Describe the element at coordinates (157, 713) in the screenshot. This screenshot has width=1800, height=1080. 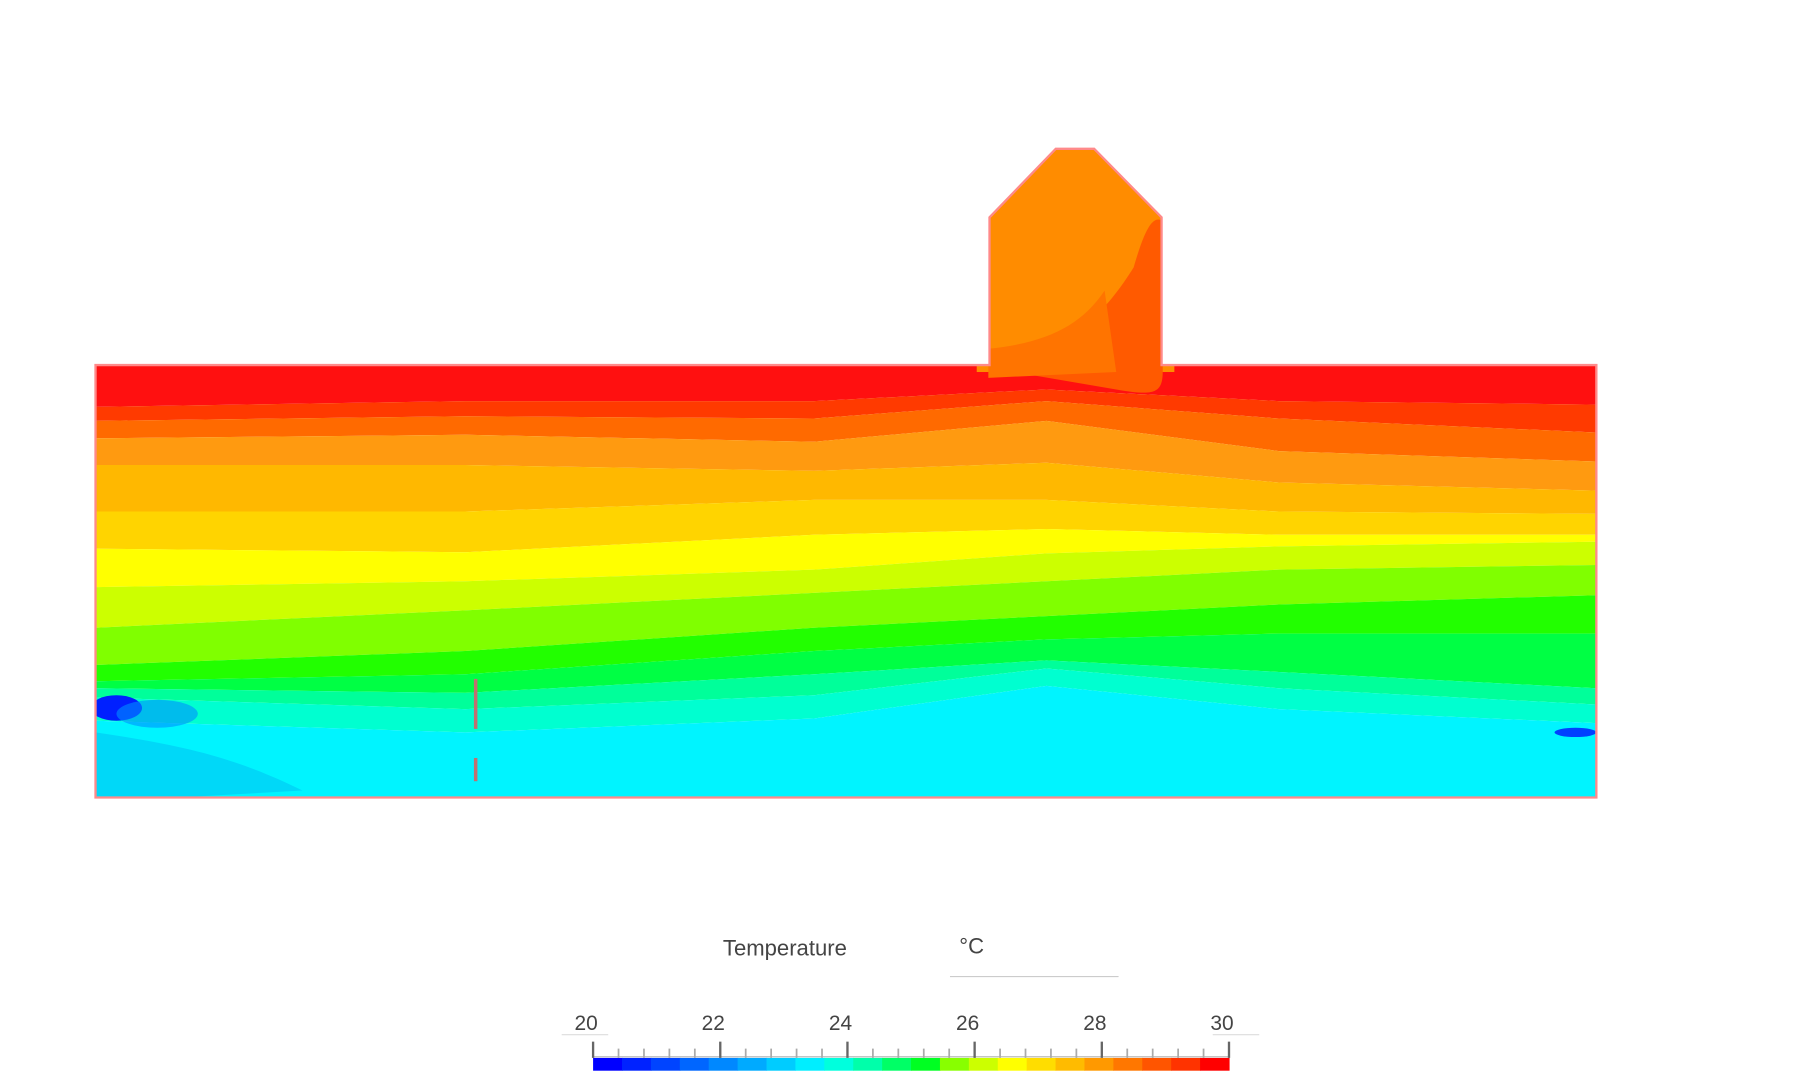
I see `inlet-jet-halo` at that location.